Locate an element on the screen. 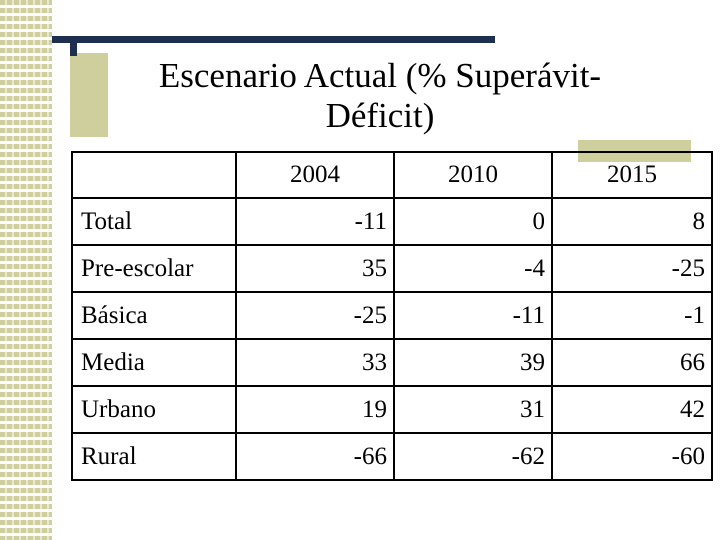 Image resolution: width=720 pixels, height=540 pixels. row-label: Básica is located at coordinates (154, 315).